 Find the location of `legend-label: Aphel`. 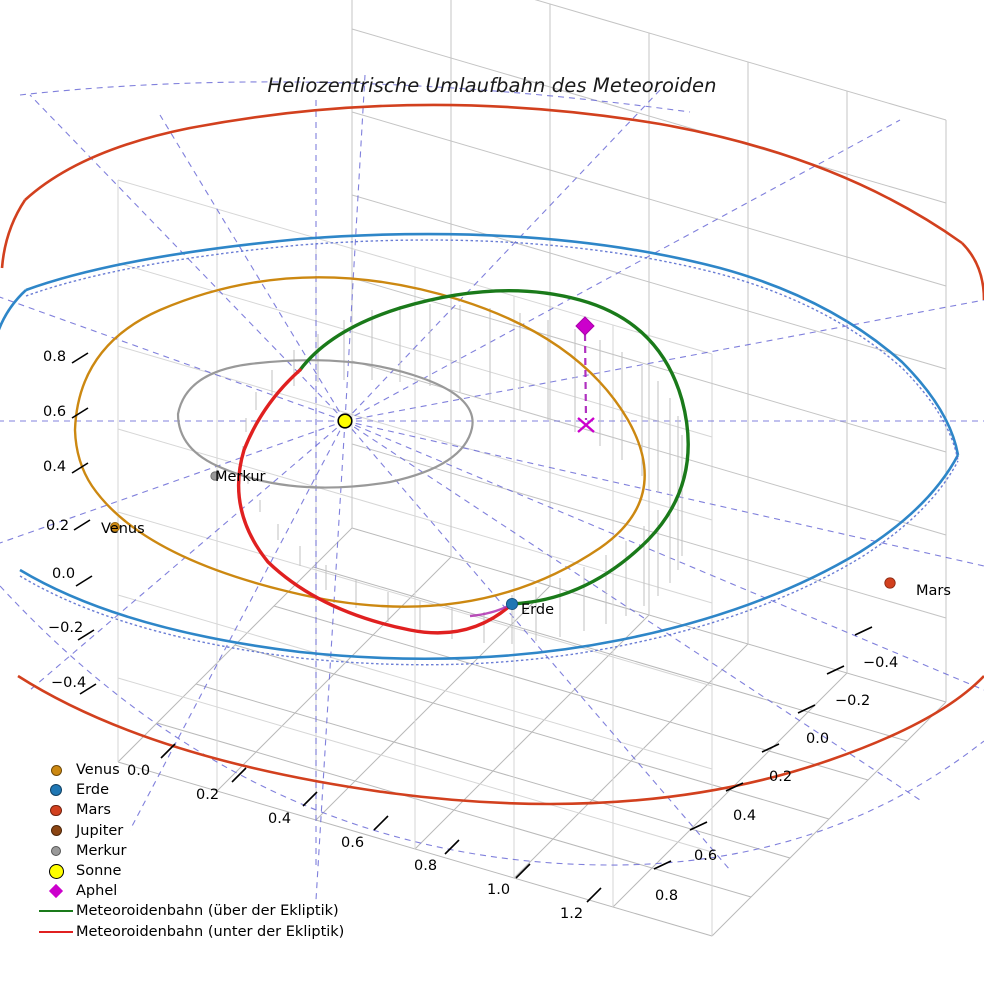

legend-label: Aphel is located at coordinates (97, 891).